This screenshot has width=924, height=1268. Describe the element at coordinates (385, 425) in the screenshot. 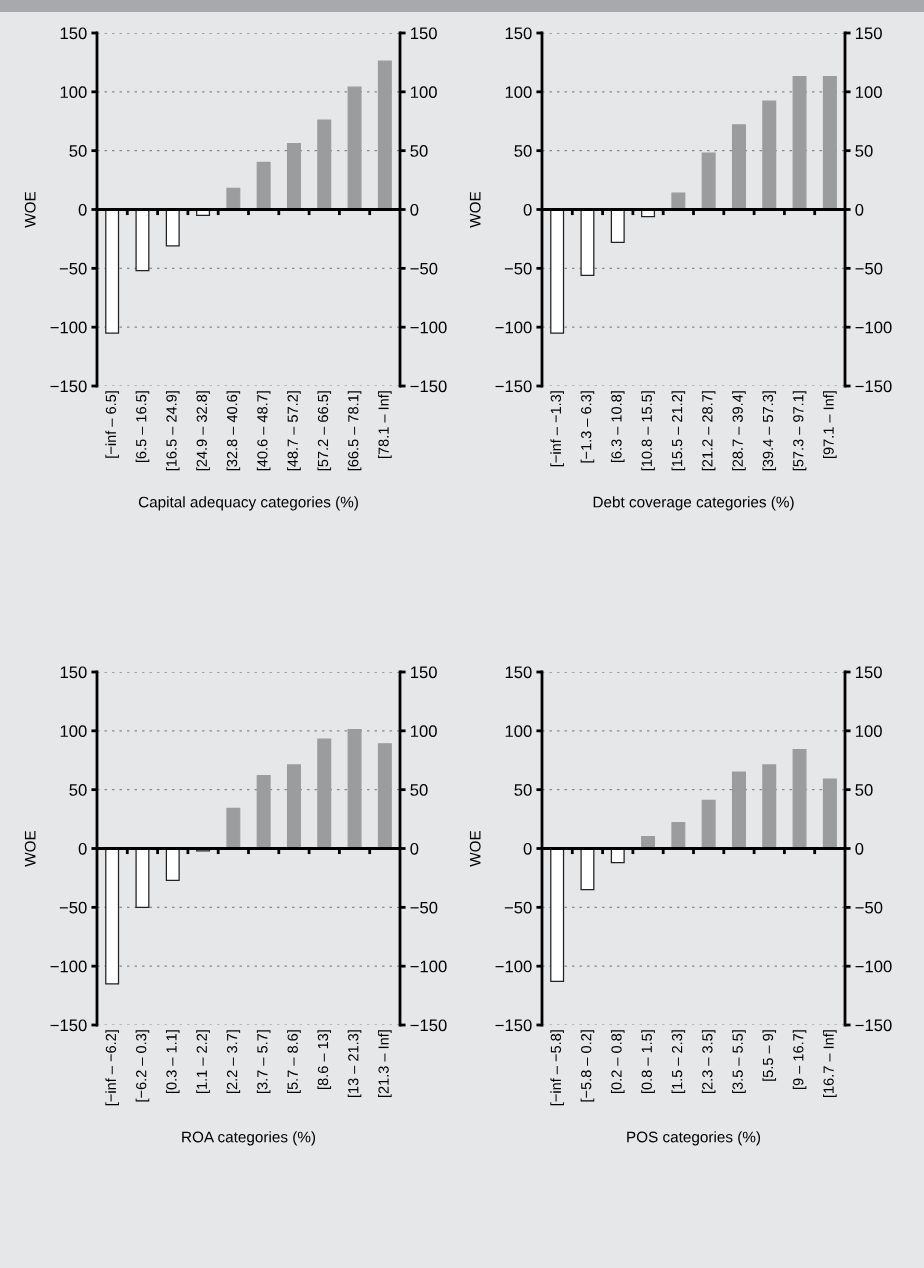

I see `x-tick-label: [78.1 – Inf]` at that location.